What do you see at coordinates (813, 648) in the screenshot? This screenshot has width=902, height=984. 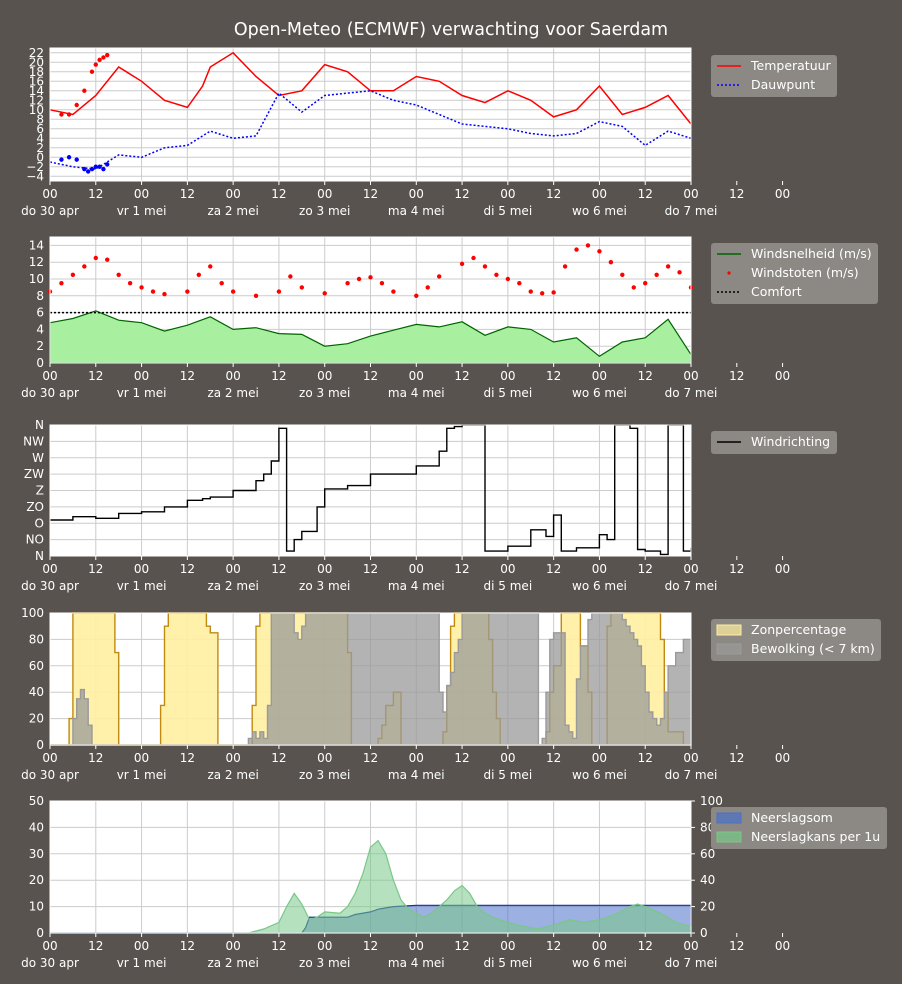 I see `legend-label: Bewolking (< 7 km)` at bounding box center [813, 648].